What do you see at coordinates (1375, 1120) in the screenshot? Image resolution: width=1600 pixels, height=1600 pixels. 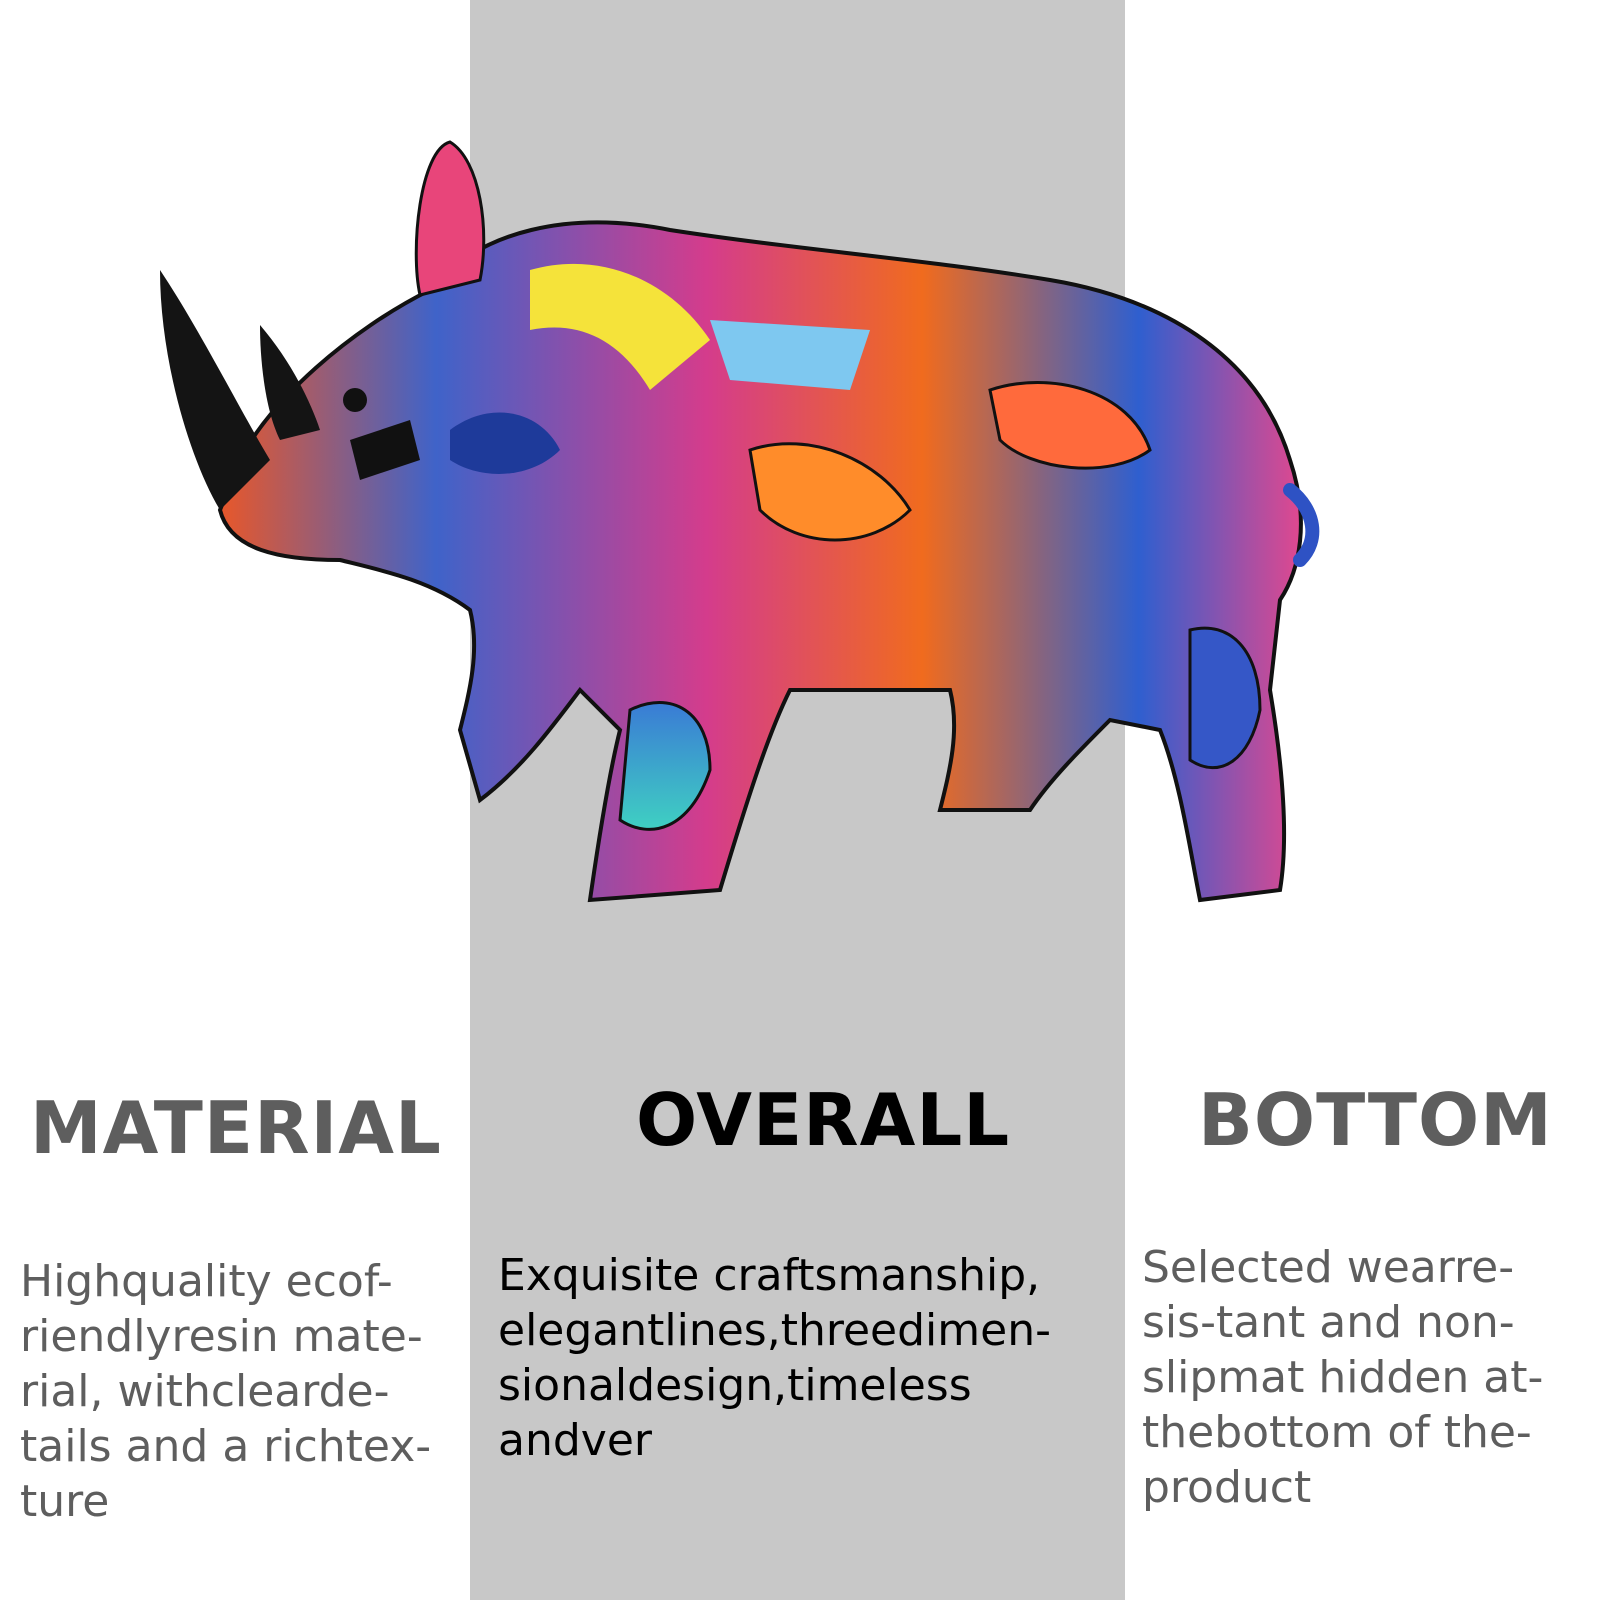 I see `bottom-heading: BOTTOM` at bounding box center [1375, 1120].